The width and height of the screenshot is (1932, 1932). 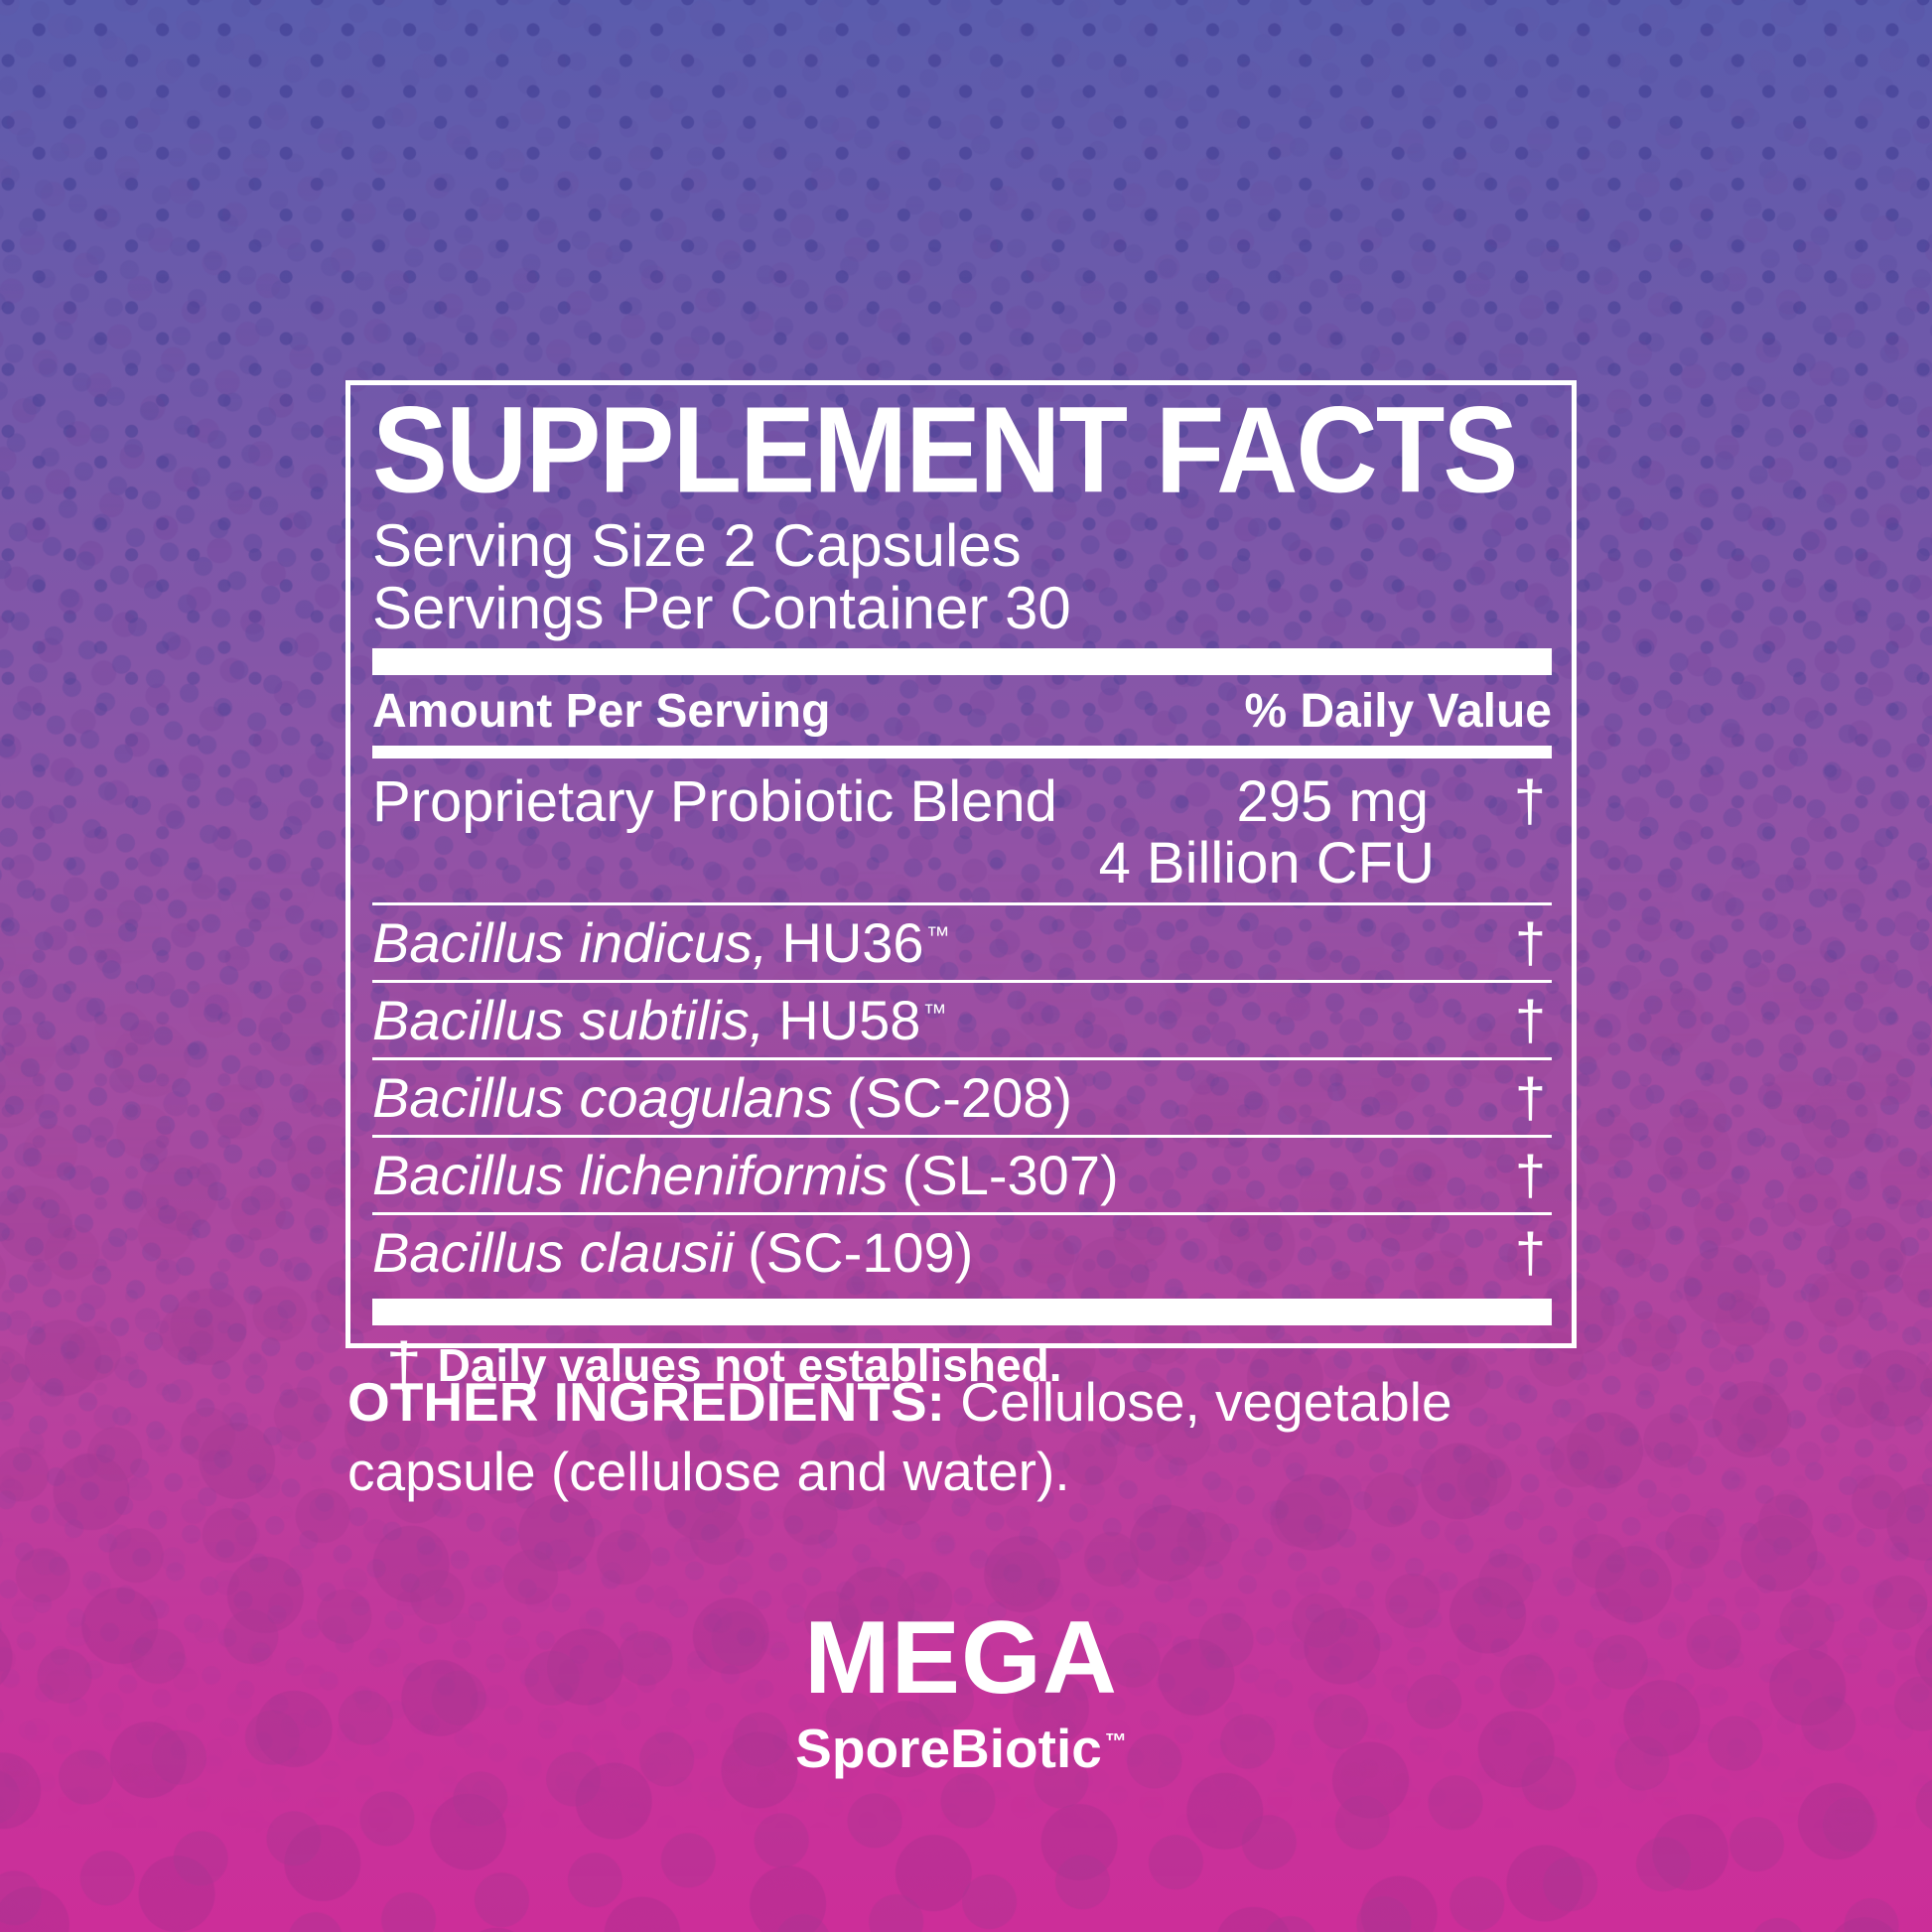 What do you see at coordinates (962, 1313) in the screenshot?
I see `divider-thick-bottom` at bounding box center [962, 1313].